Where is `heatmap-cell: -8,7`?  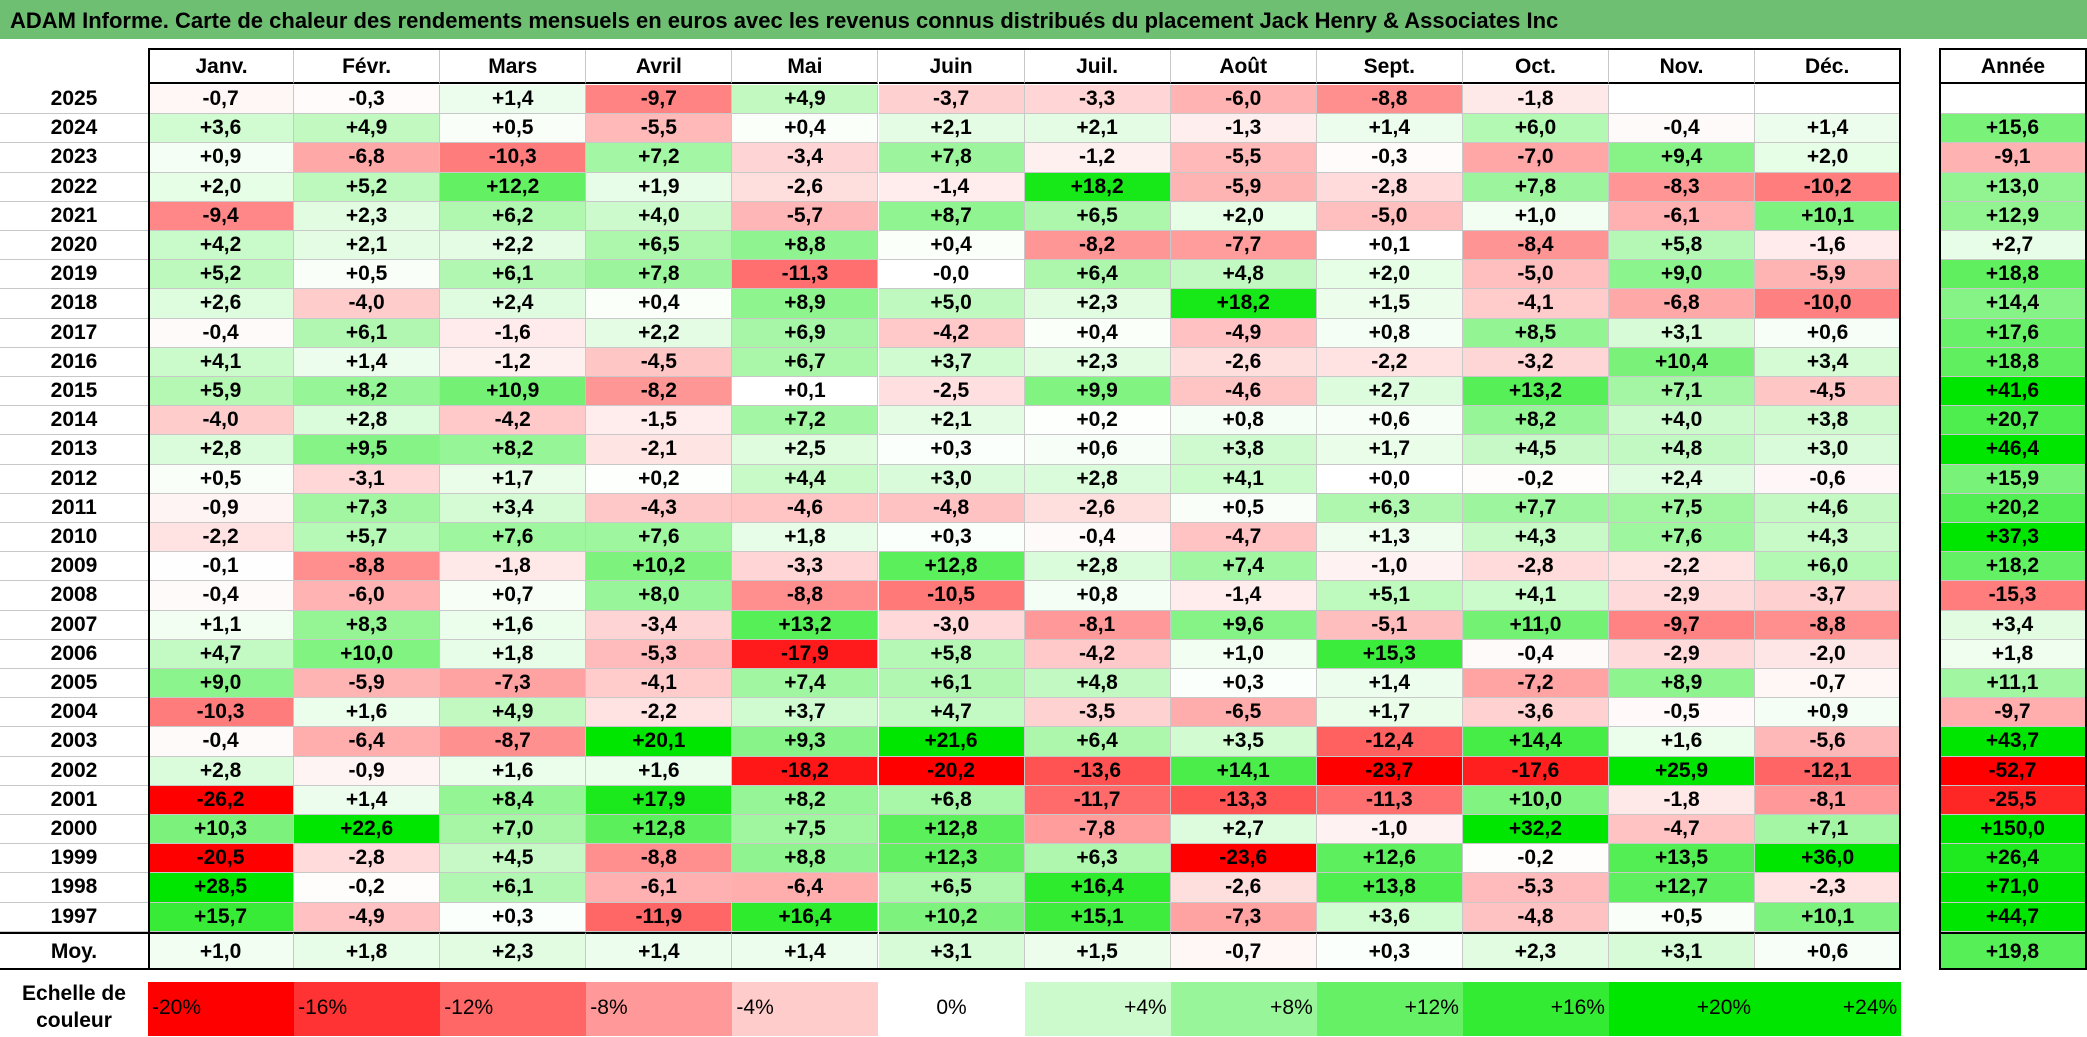 heatmap-cell: -8,7 is located at coordinates (513, 742).